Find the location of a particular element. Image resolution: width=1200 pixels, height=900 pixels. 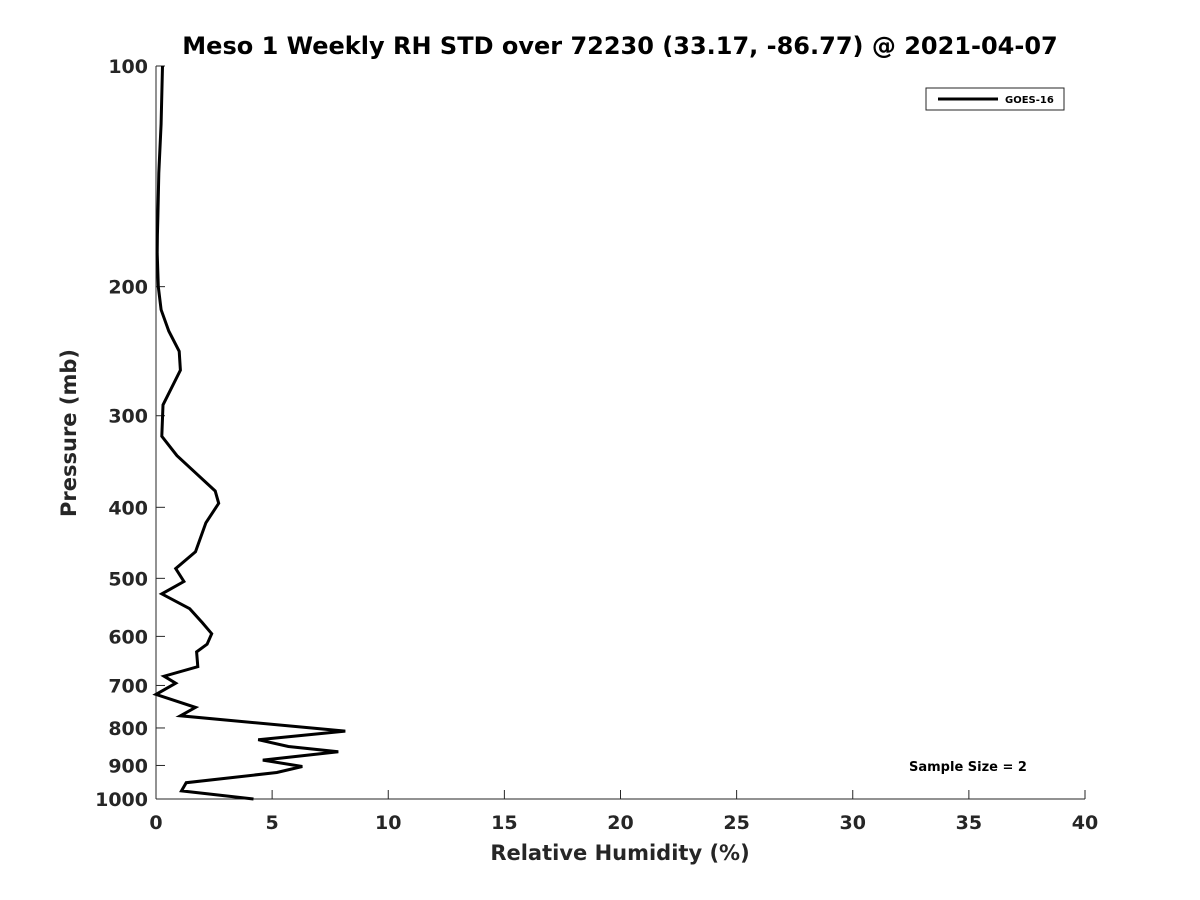

x-tick-label: 40 is located at coordinates (1085, 823).